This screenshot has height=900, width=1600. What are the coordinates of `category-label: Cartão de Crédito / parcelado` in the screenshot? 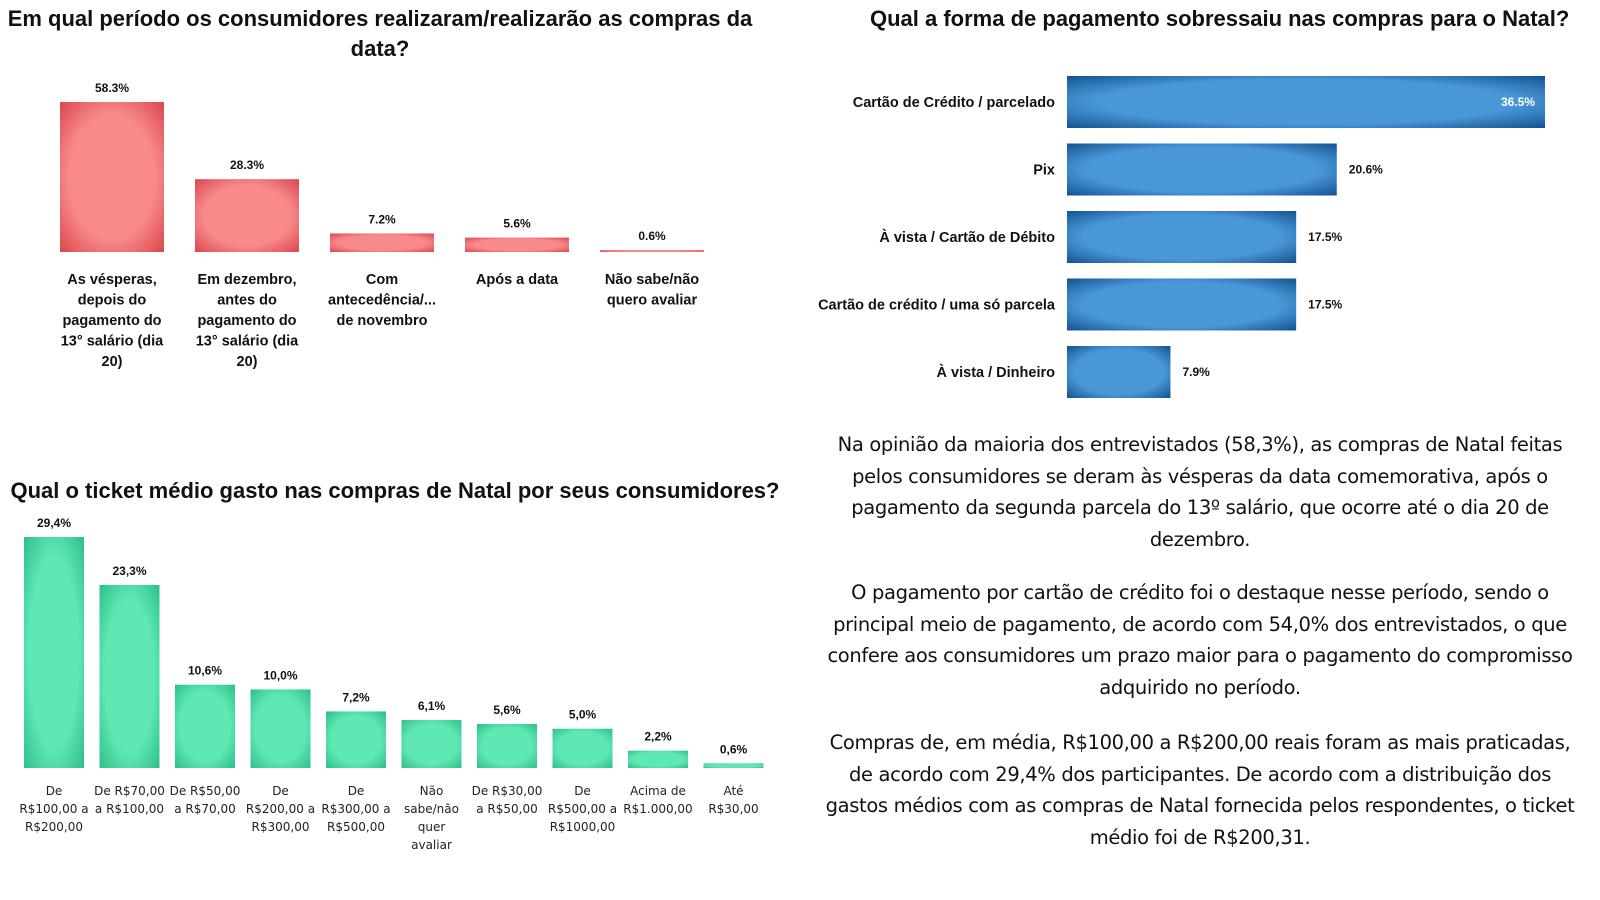 It's located at (954, 103).